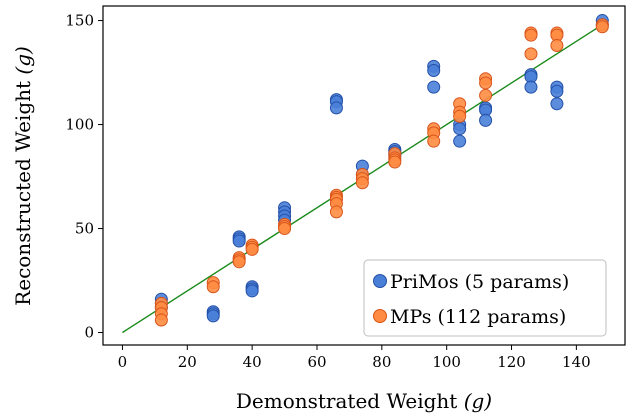  Describe the element at coordinates (380, 281) in the screenshot. I see `legend-marker-primos` at that location.